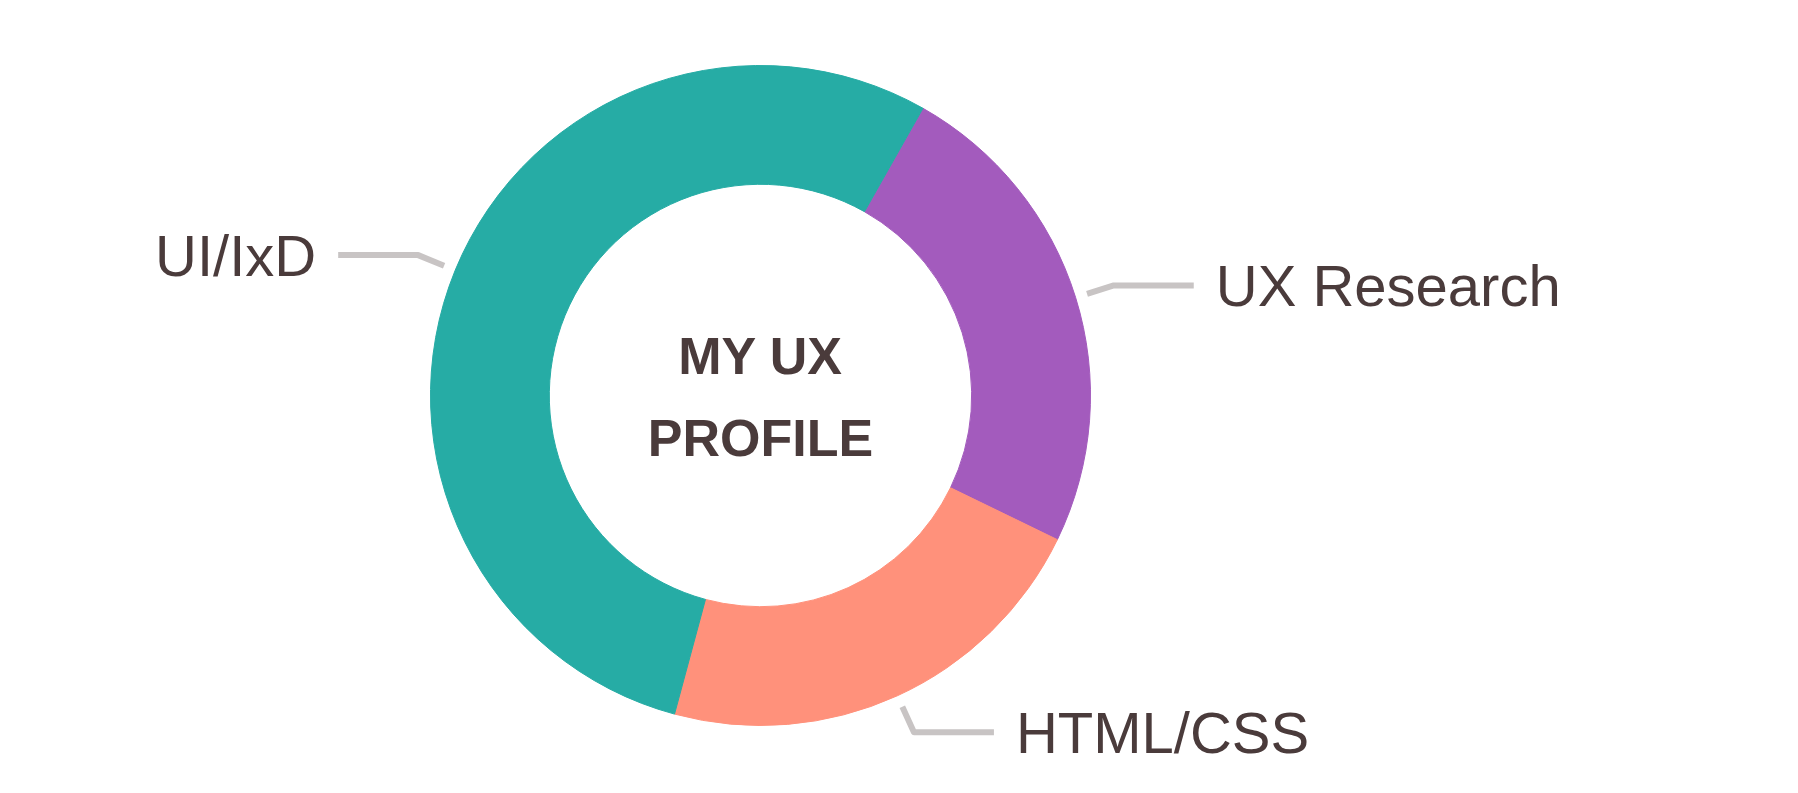  I want to click on text: MY UX PROFILE, so click(760, 396).